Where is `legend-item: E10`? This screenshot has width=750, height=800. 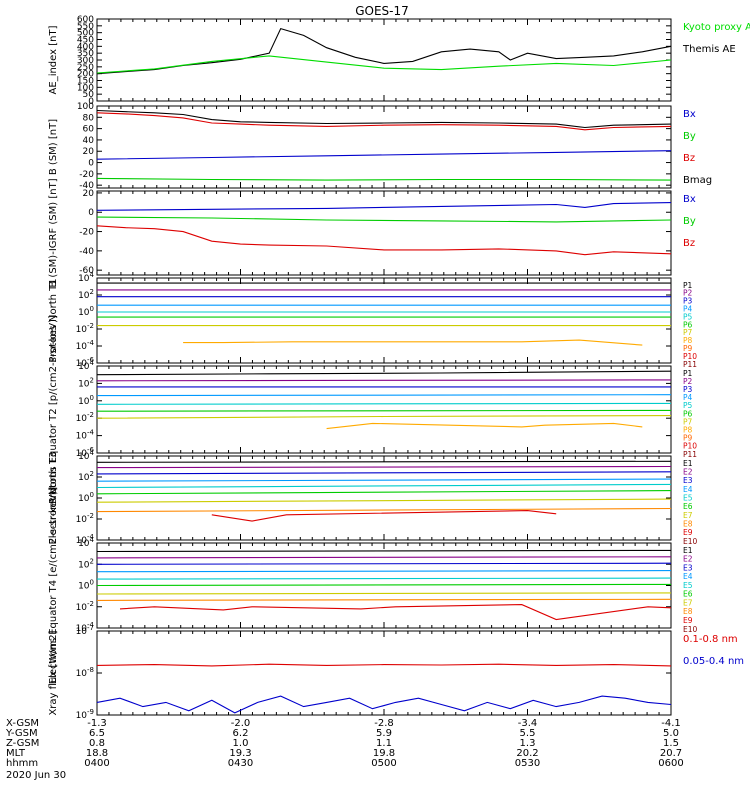
legend-item: E10 is located at coordinates (690, 541).